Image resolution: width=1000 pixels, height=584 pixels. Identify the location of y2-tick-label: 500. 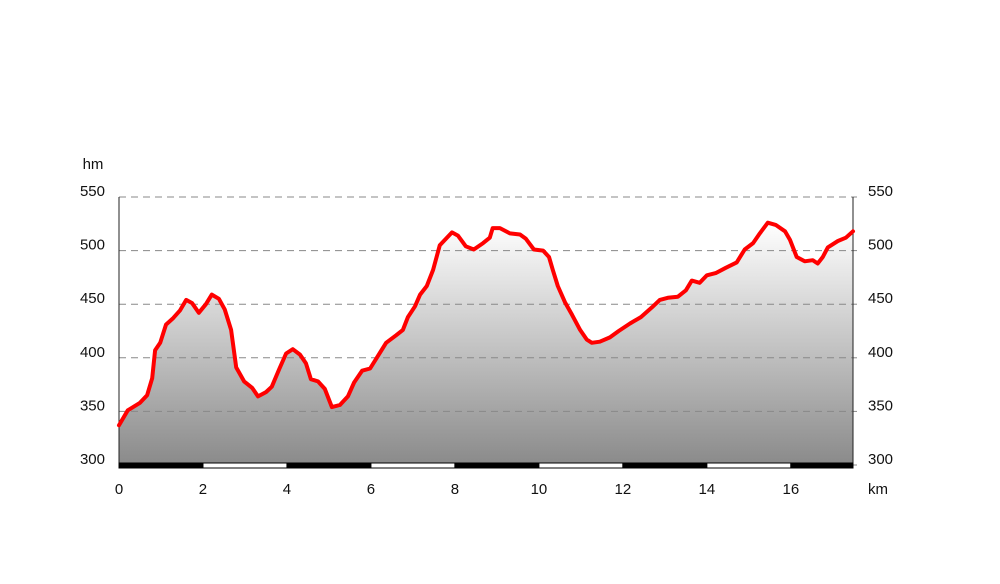
(880, 245).